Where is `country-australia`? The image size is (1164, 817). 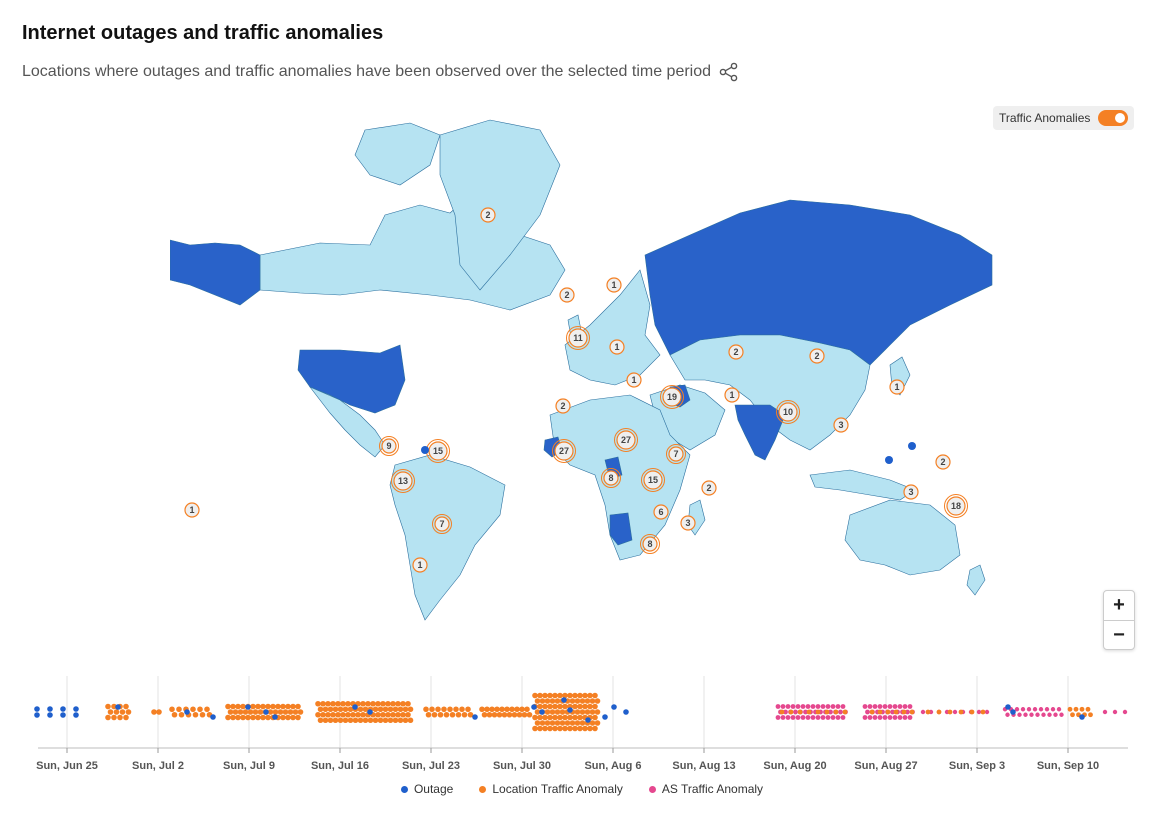 country-australia is located at coordinates (902, 537).